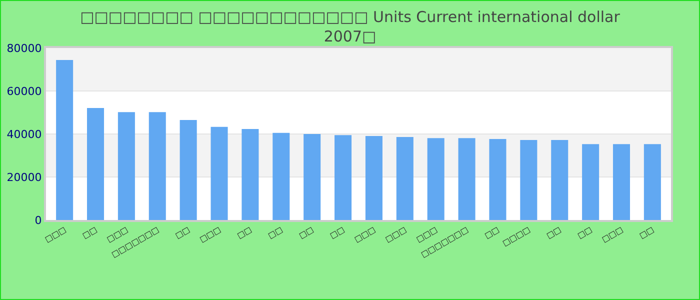 Image resolution: width=700 pixels, height=300 pixels. Describe the element at coordinates (350, 27) in the screenshot. I see `chart-title: □□□□□□□□ □□□□□□□□□□□□ Units Current international dollar 2007□` at that location.